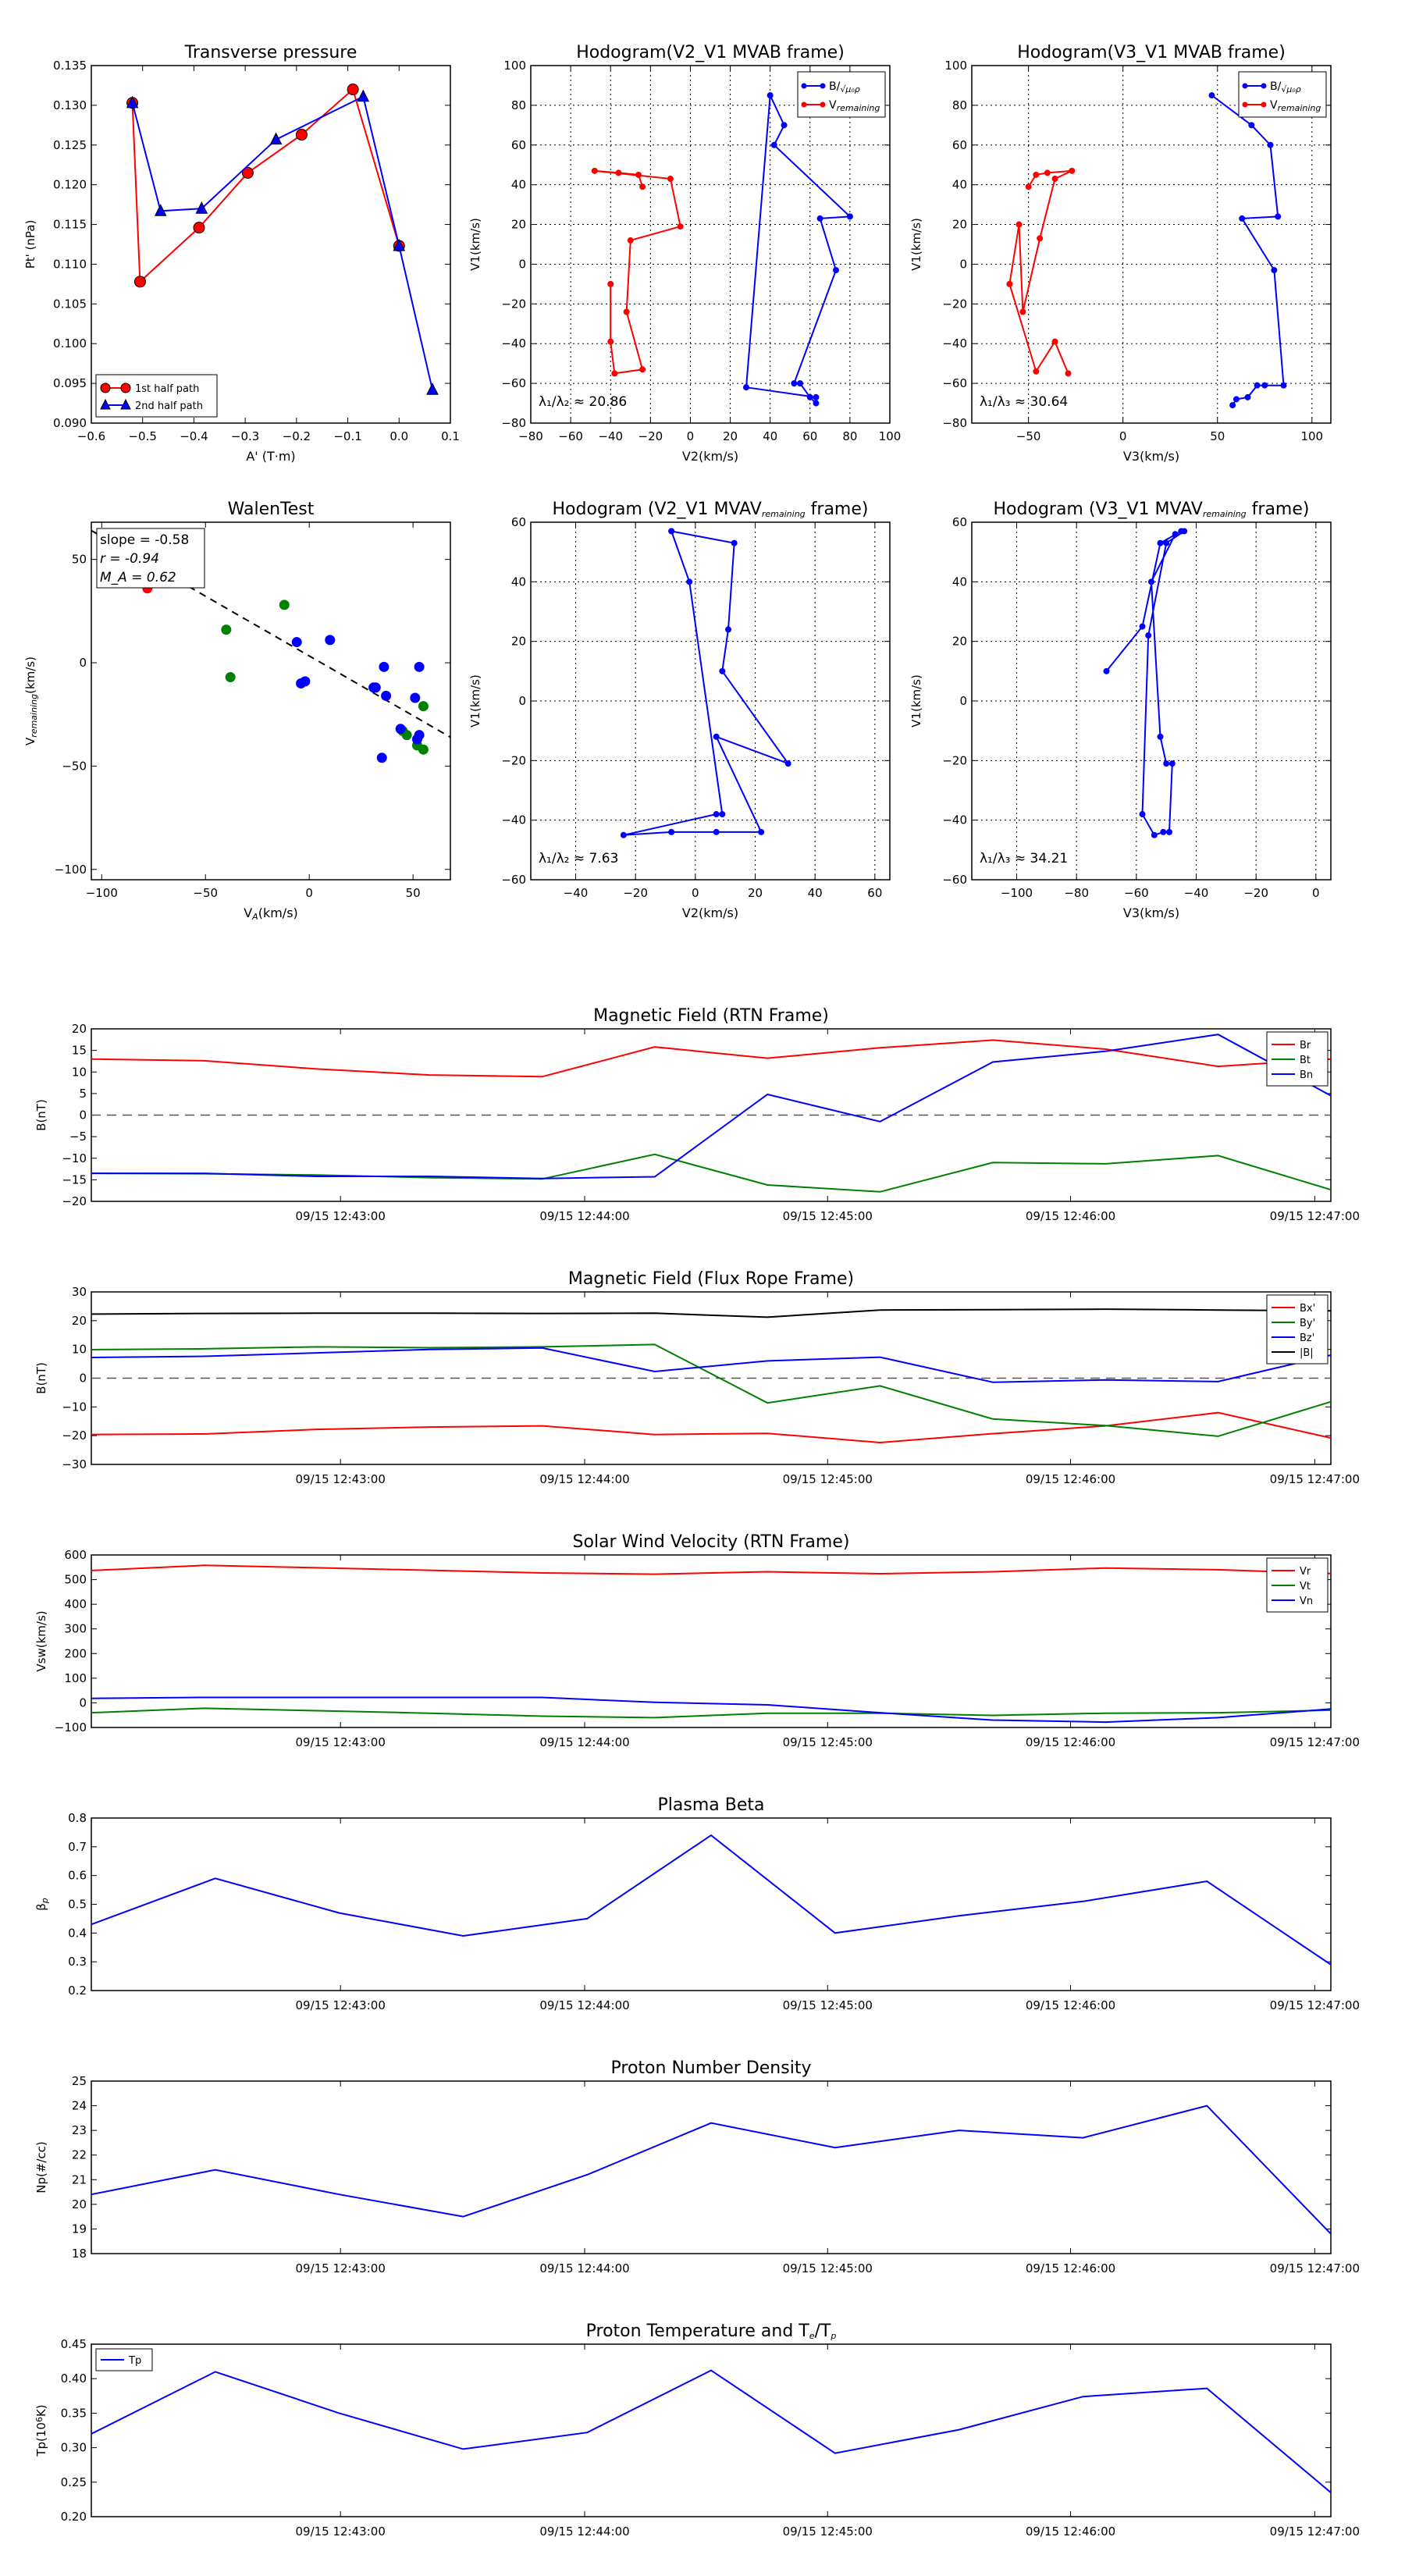 The height and width of the screenshot is (2576, 1405). I want to click on beta-xtick-label: 09/15 12:43:00, so click(341, 2005).